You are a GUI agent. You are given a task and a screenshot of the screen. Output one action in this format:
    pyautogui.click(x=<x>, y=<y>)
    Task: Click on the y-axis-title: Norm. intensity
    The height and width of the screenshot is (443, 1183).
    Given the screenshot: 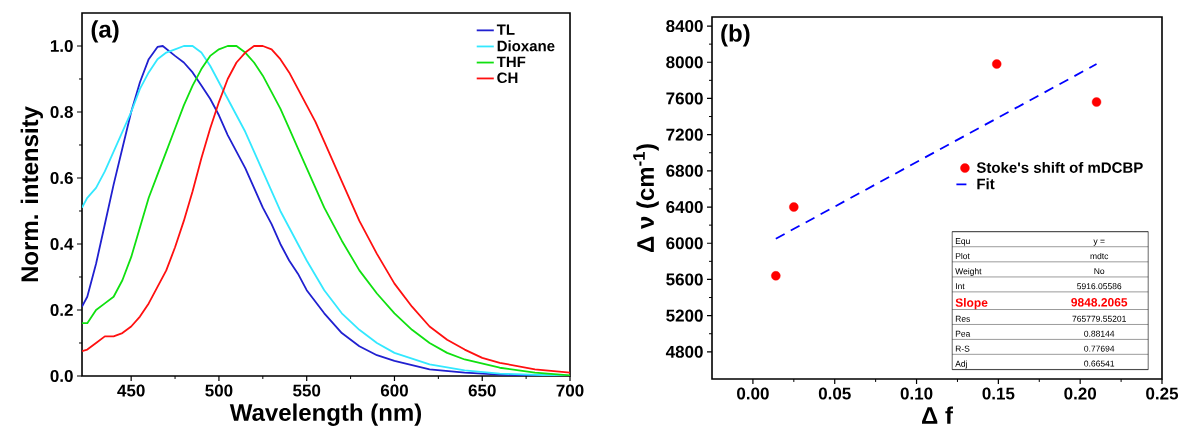 What is the action you would take?
    pyautogui.click(x=31, y=194)
    